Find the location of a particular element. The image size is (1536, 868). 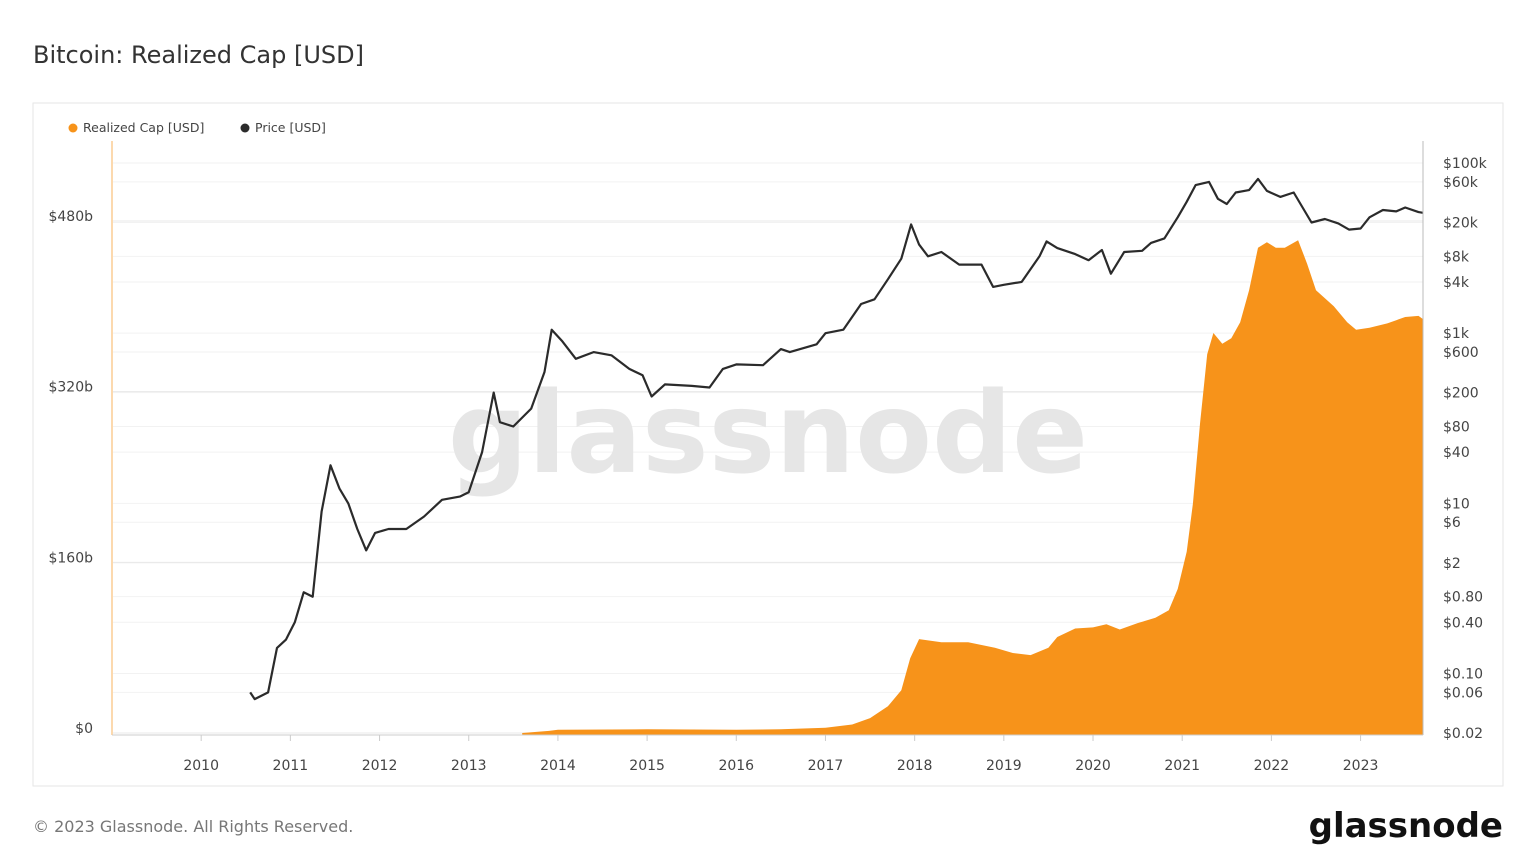

x-tick-label: 2022 is located at coordinates (1272, 766).